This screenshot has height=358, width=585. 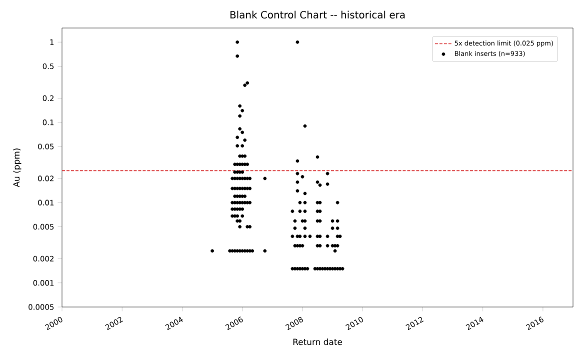 What do you see at coordinates (317, 342) in the screenshot?
I see `x-axis-title: Return date` at bounding box center [317, 342].